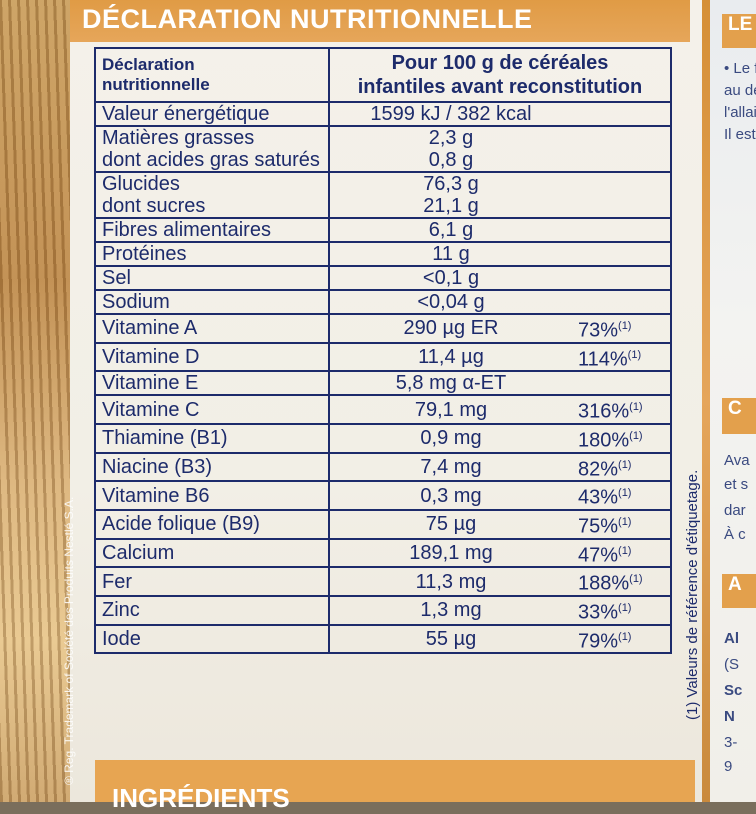  Describe the element at coordinates (728, 766) in the screenshot. I see `right-panel-line: 9` at that location.